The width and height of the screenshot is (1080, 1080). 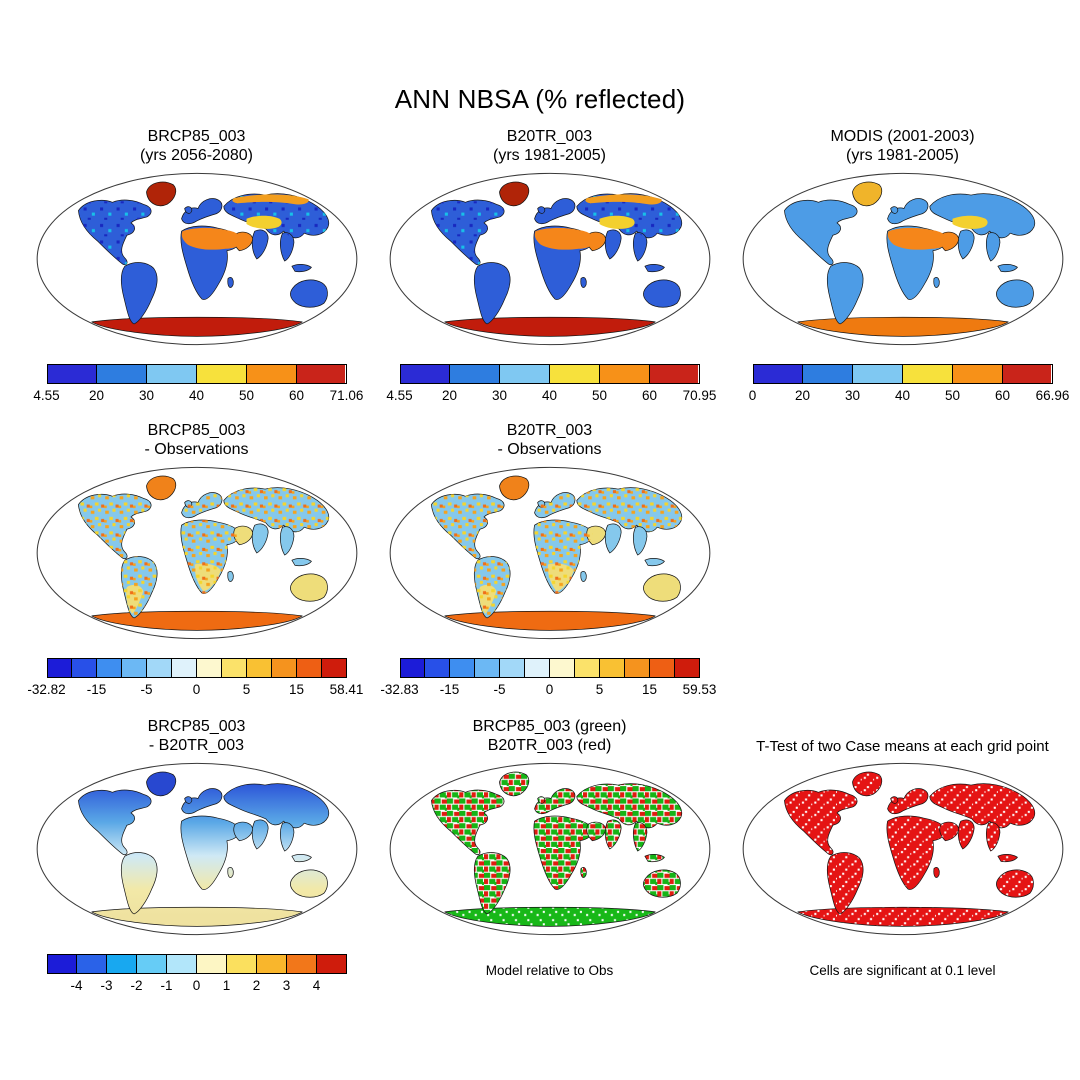 I want to click on map-brcp85, so click(x=196, y=259).